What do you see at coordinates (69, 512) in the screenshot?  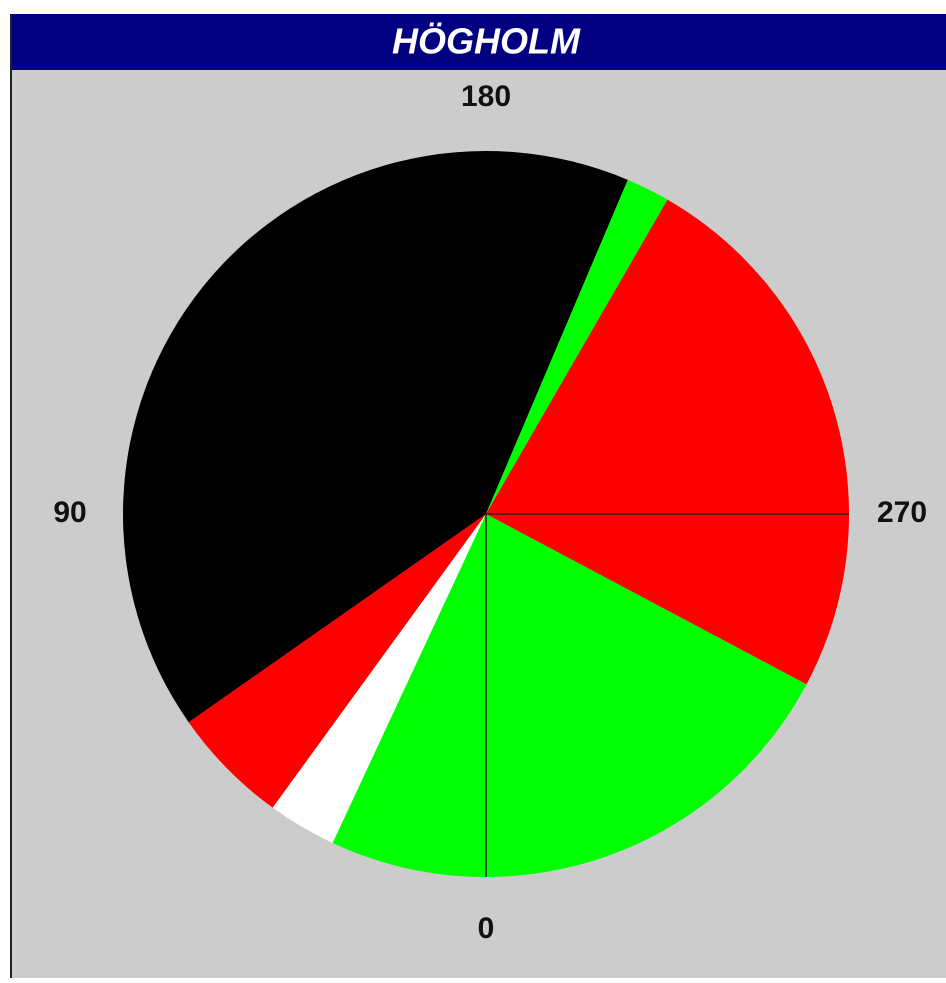 I see `angle-label: 90` at bounding box center [69, 512].